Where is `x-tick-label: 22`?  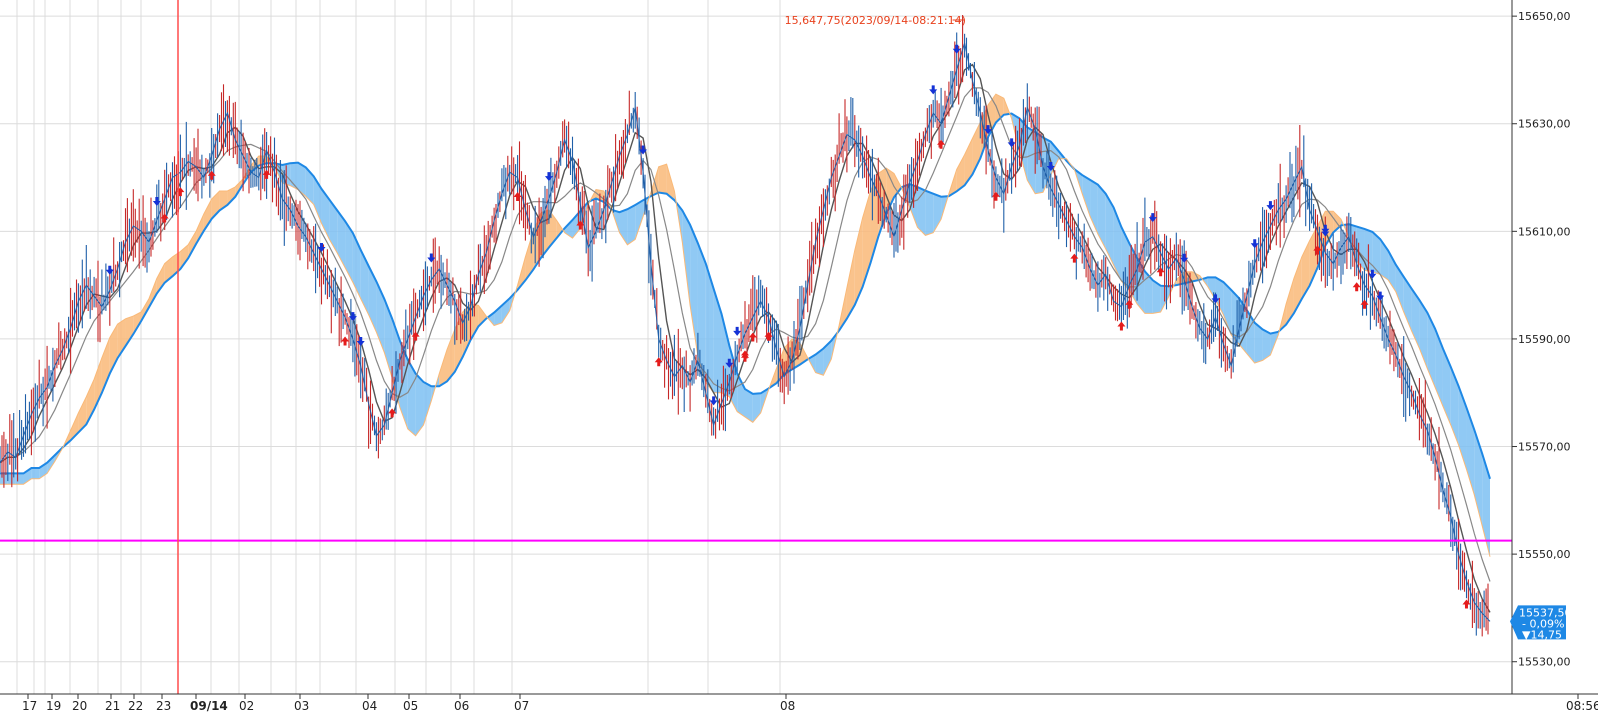 x-tick-label: 22 is located at coordinates (135, 706).